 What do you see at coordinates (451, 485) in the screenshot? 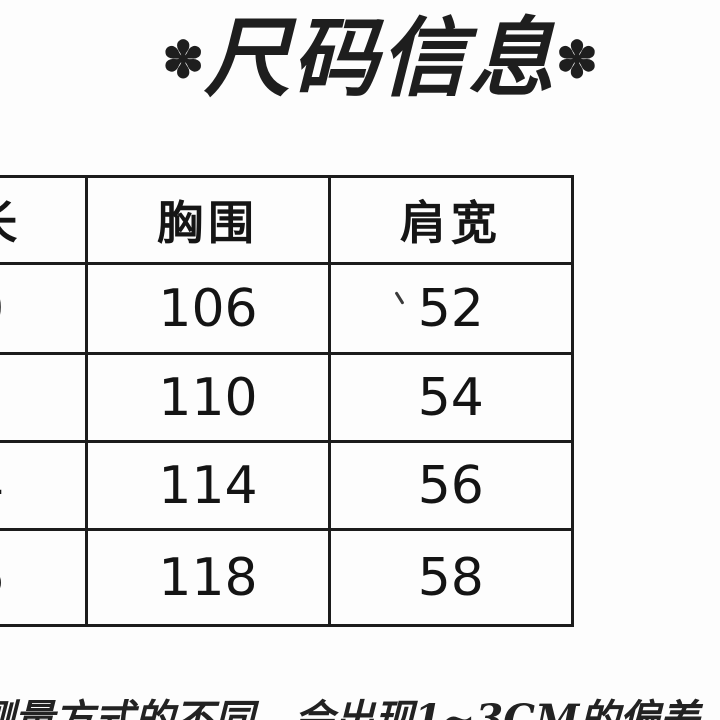
I see `cell-shoulder-width: 56` at bounding box center [451, 485].